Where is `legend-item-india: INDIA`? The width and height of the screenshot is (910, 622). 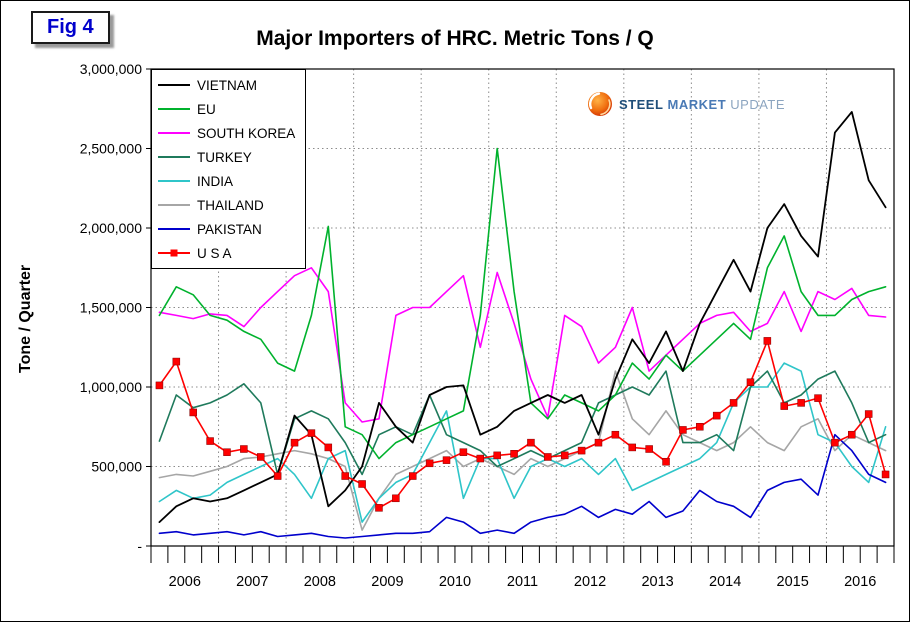 legend-item-india: INDIA is located at coordinates (226, 181).